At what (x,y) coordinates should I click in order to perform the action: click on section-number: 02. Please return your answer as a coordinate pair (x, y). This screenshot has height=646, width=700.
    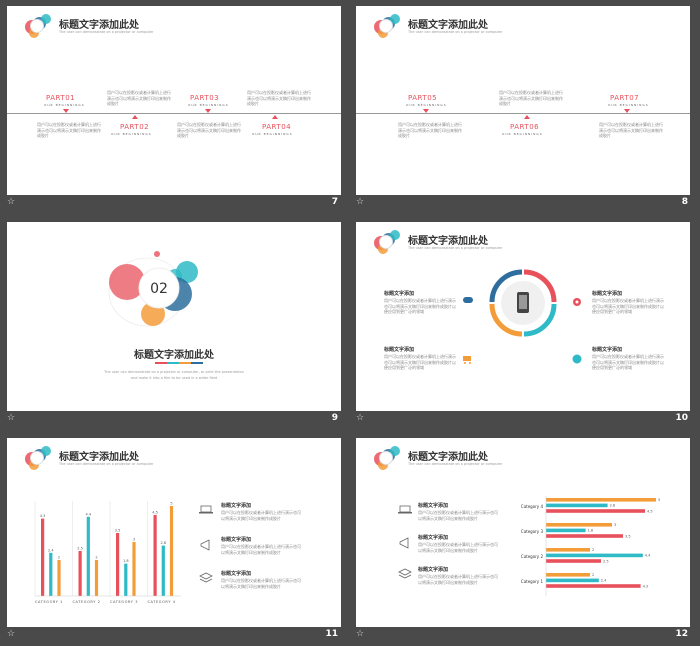
    Looking at the image, I should click on (159, 289).